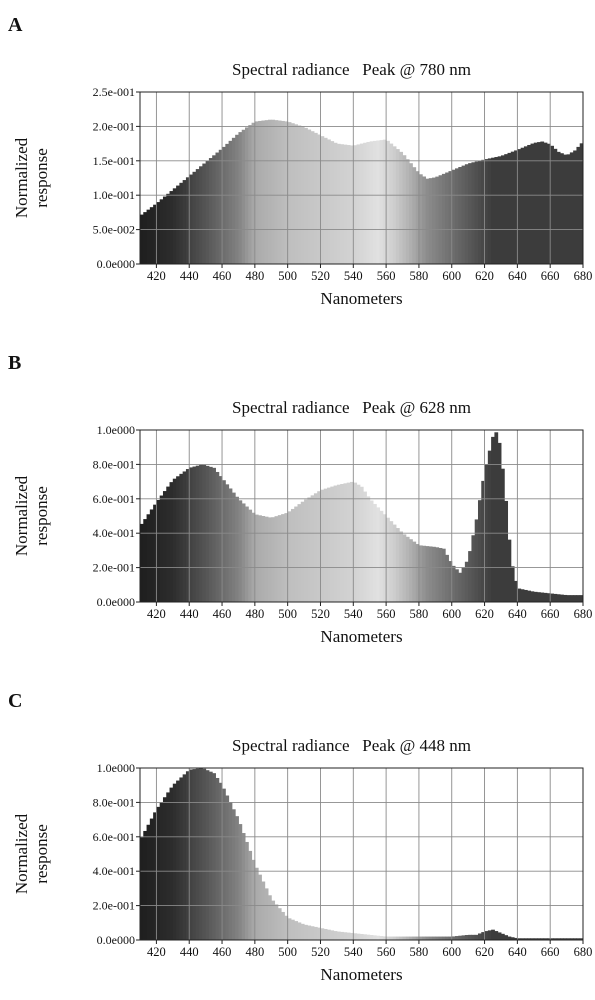  What do you see at coordinates (583, 952) in the screenshot?
I see `x-tick-label: 680` at bounding box center [583, 952].